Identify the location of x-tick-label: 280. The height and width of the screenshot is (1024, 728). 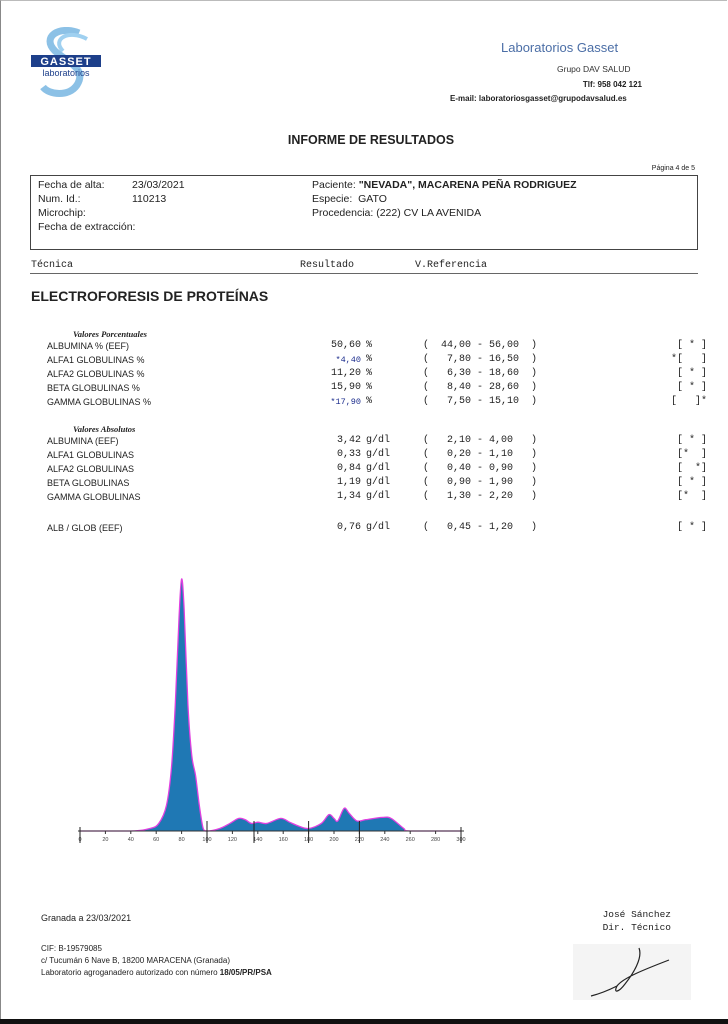
(435, 840).